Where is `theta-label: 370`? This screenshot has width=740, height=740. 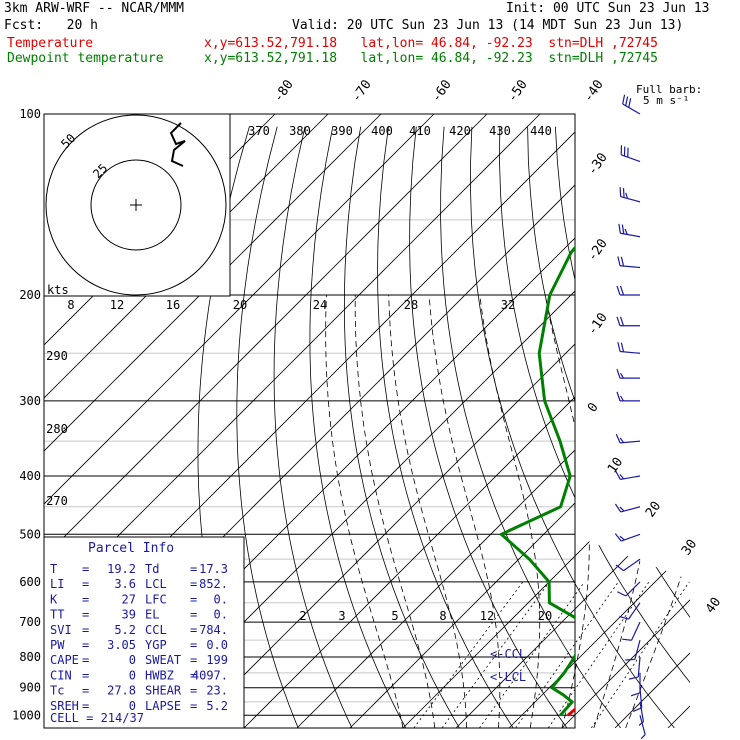
theta-label: 370 is located at coordinates (259, 131).